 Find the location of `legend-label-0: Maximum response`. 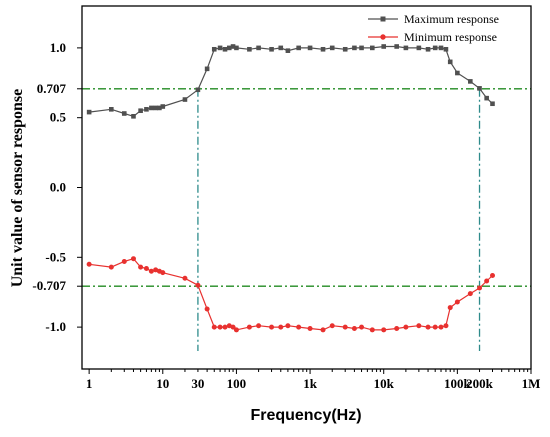

legend-label-0: Maximum response is located at coordinates (451, 19).